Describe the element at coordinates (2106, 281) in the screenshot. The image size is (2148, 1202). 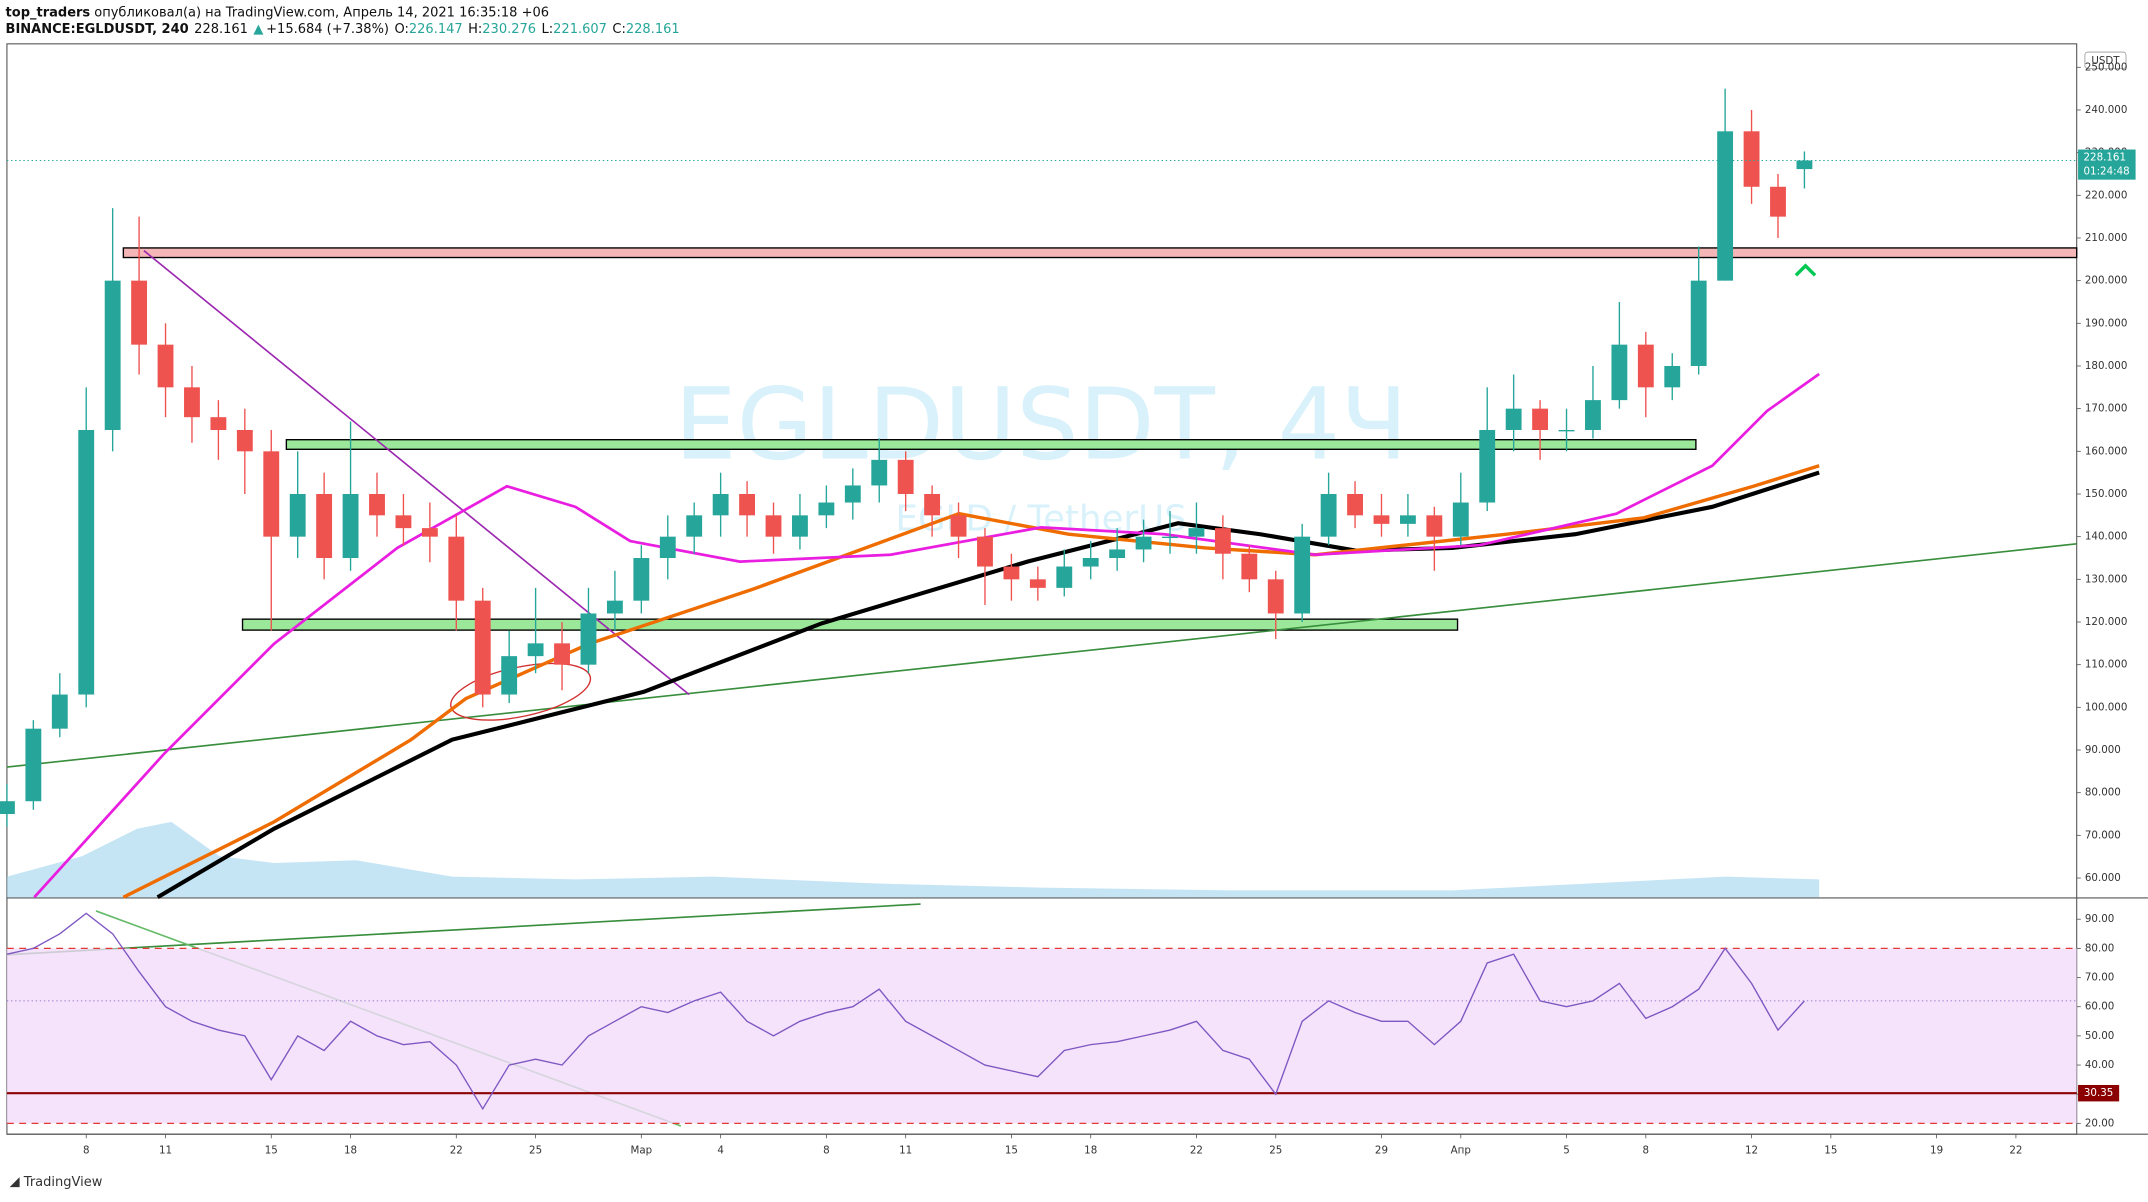
I see `y-tick-label: 200.000` at that location.